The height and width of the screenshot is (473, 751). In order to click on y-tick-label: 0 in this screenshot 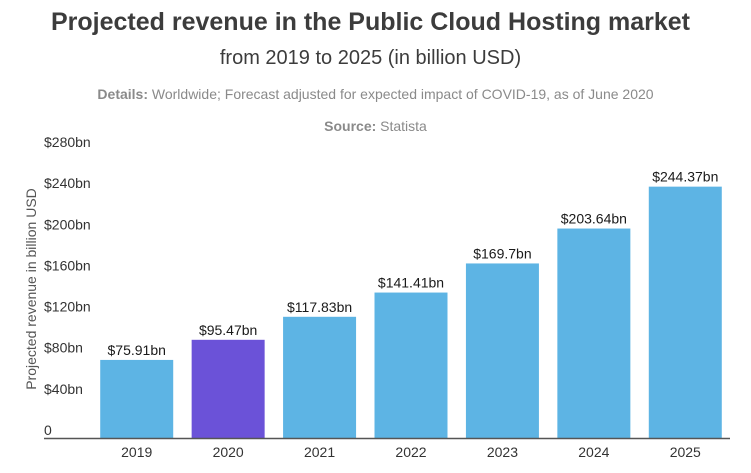, I will do `click(48, 430)`.